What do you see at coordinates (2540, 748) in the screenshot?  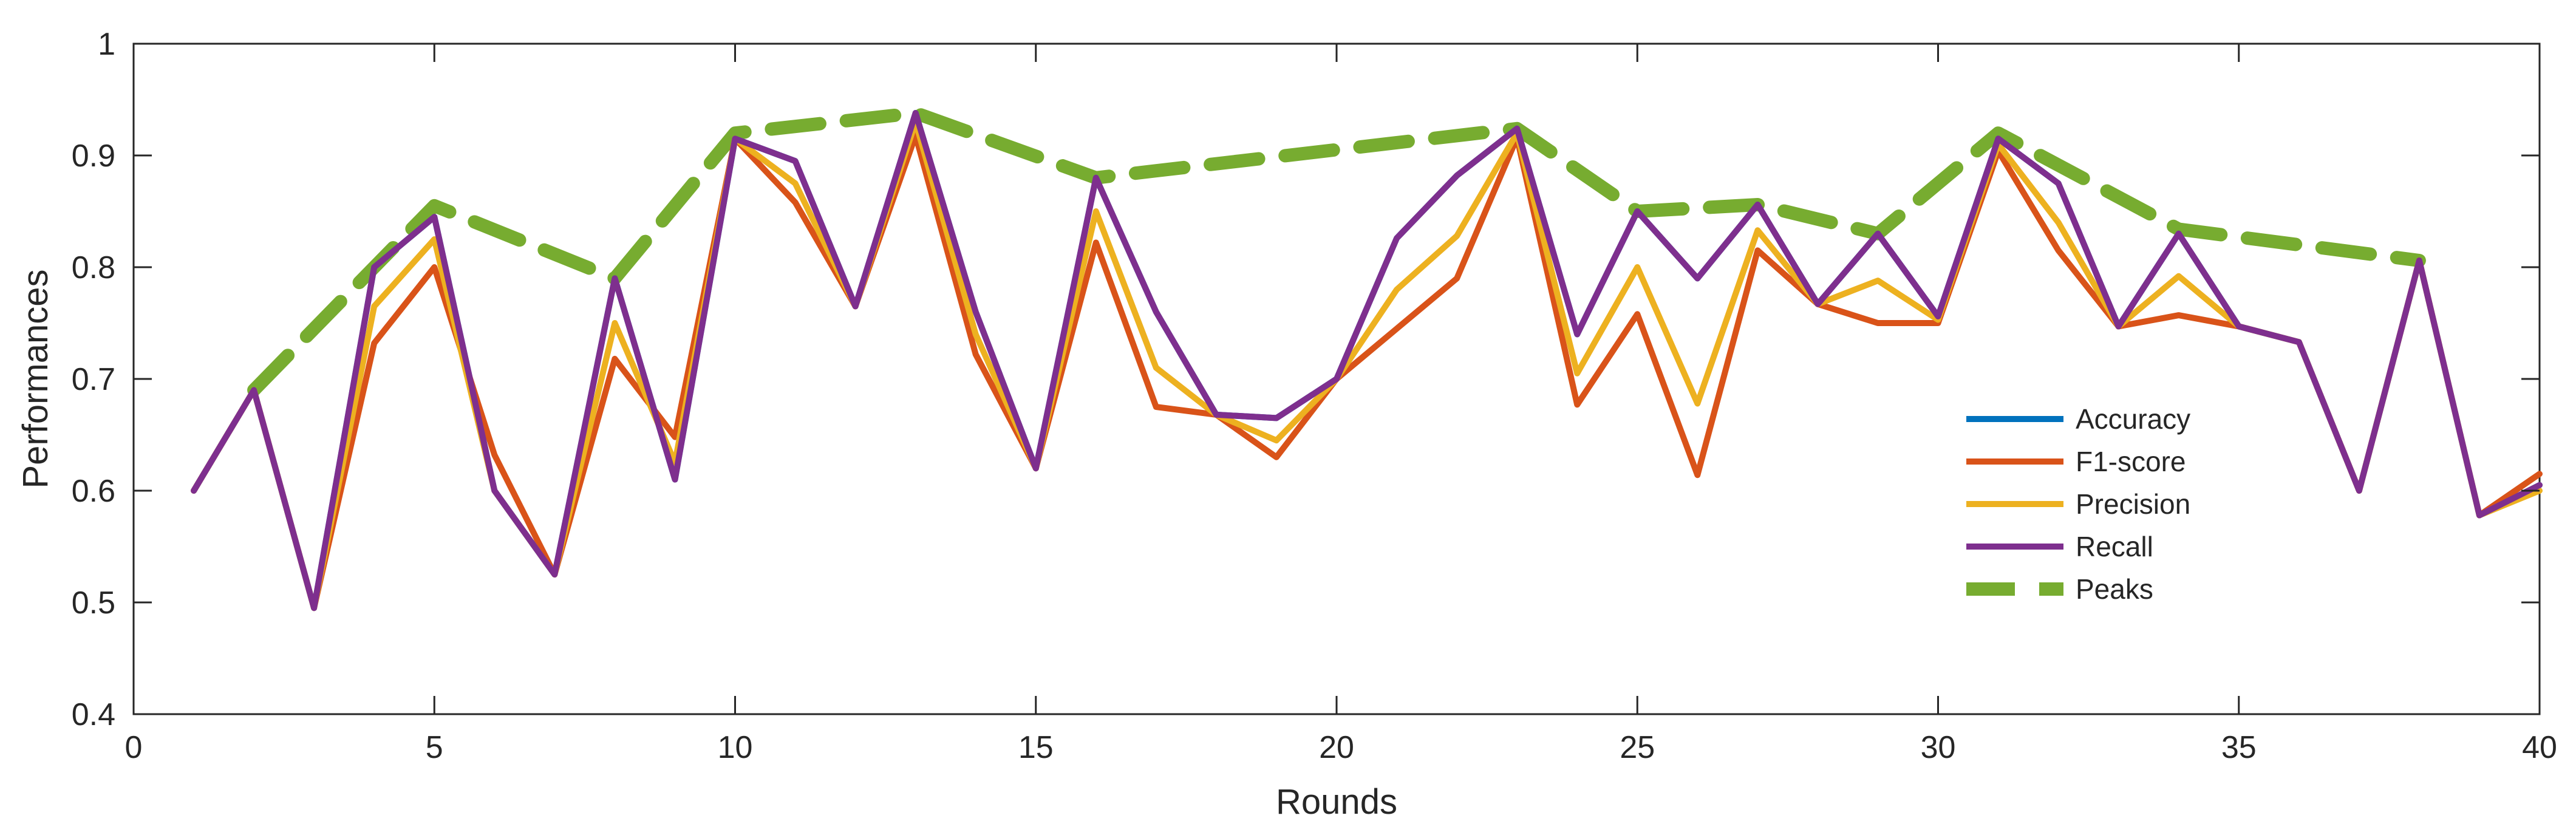 I see `x-tick-label: 40` at bounding box center [2540, 748].